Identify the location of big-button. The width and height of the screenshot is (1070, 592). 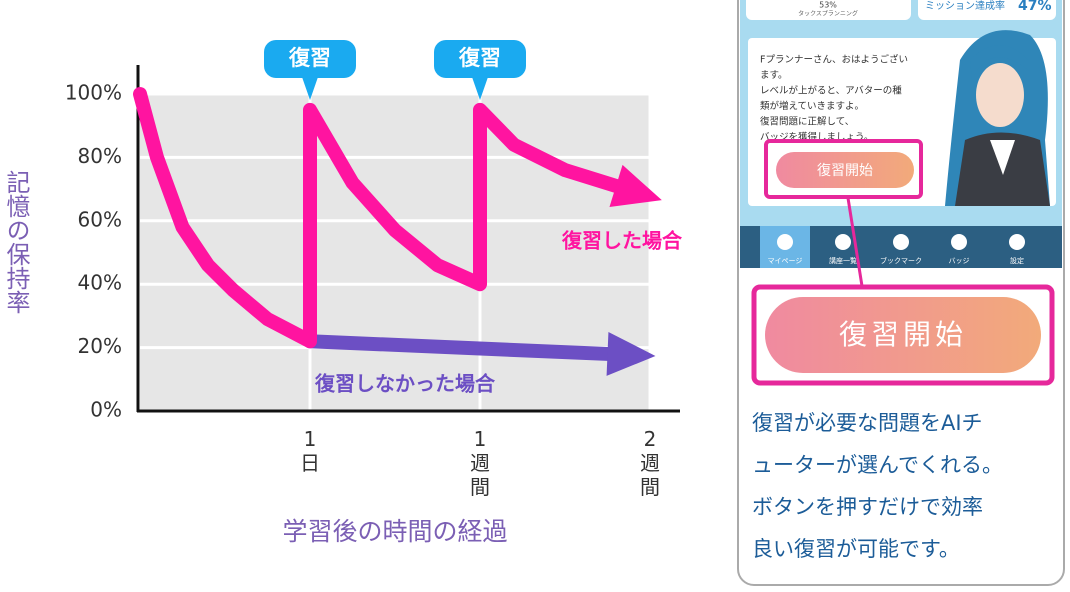
(903, 335).